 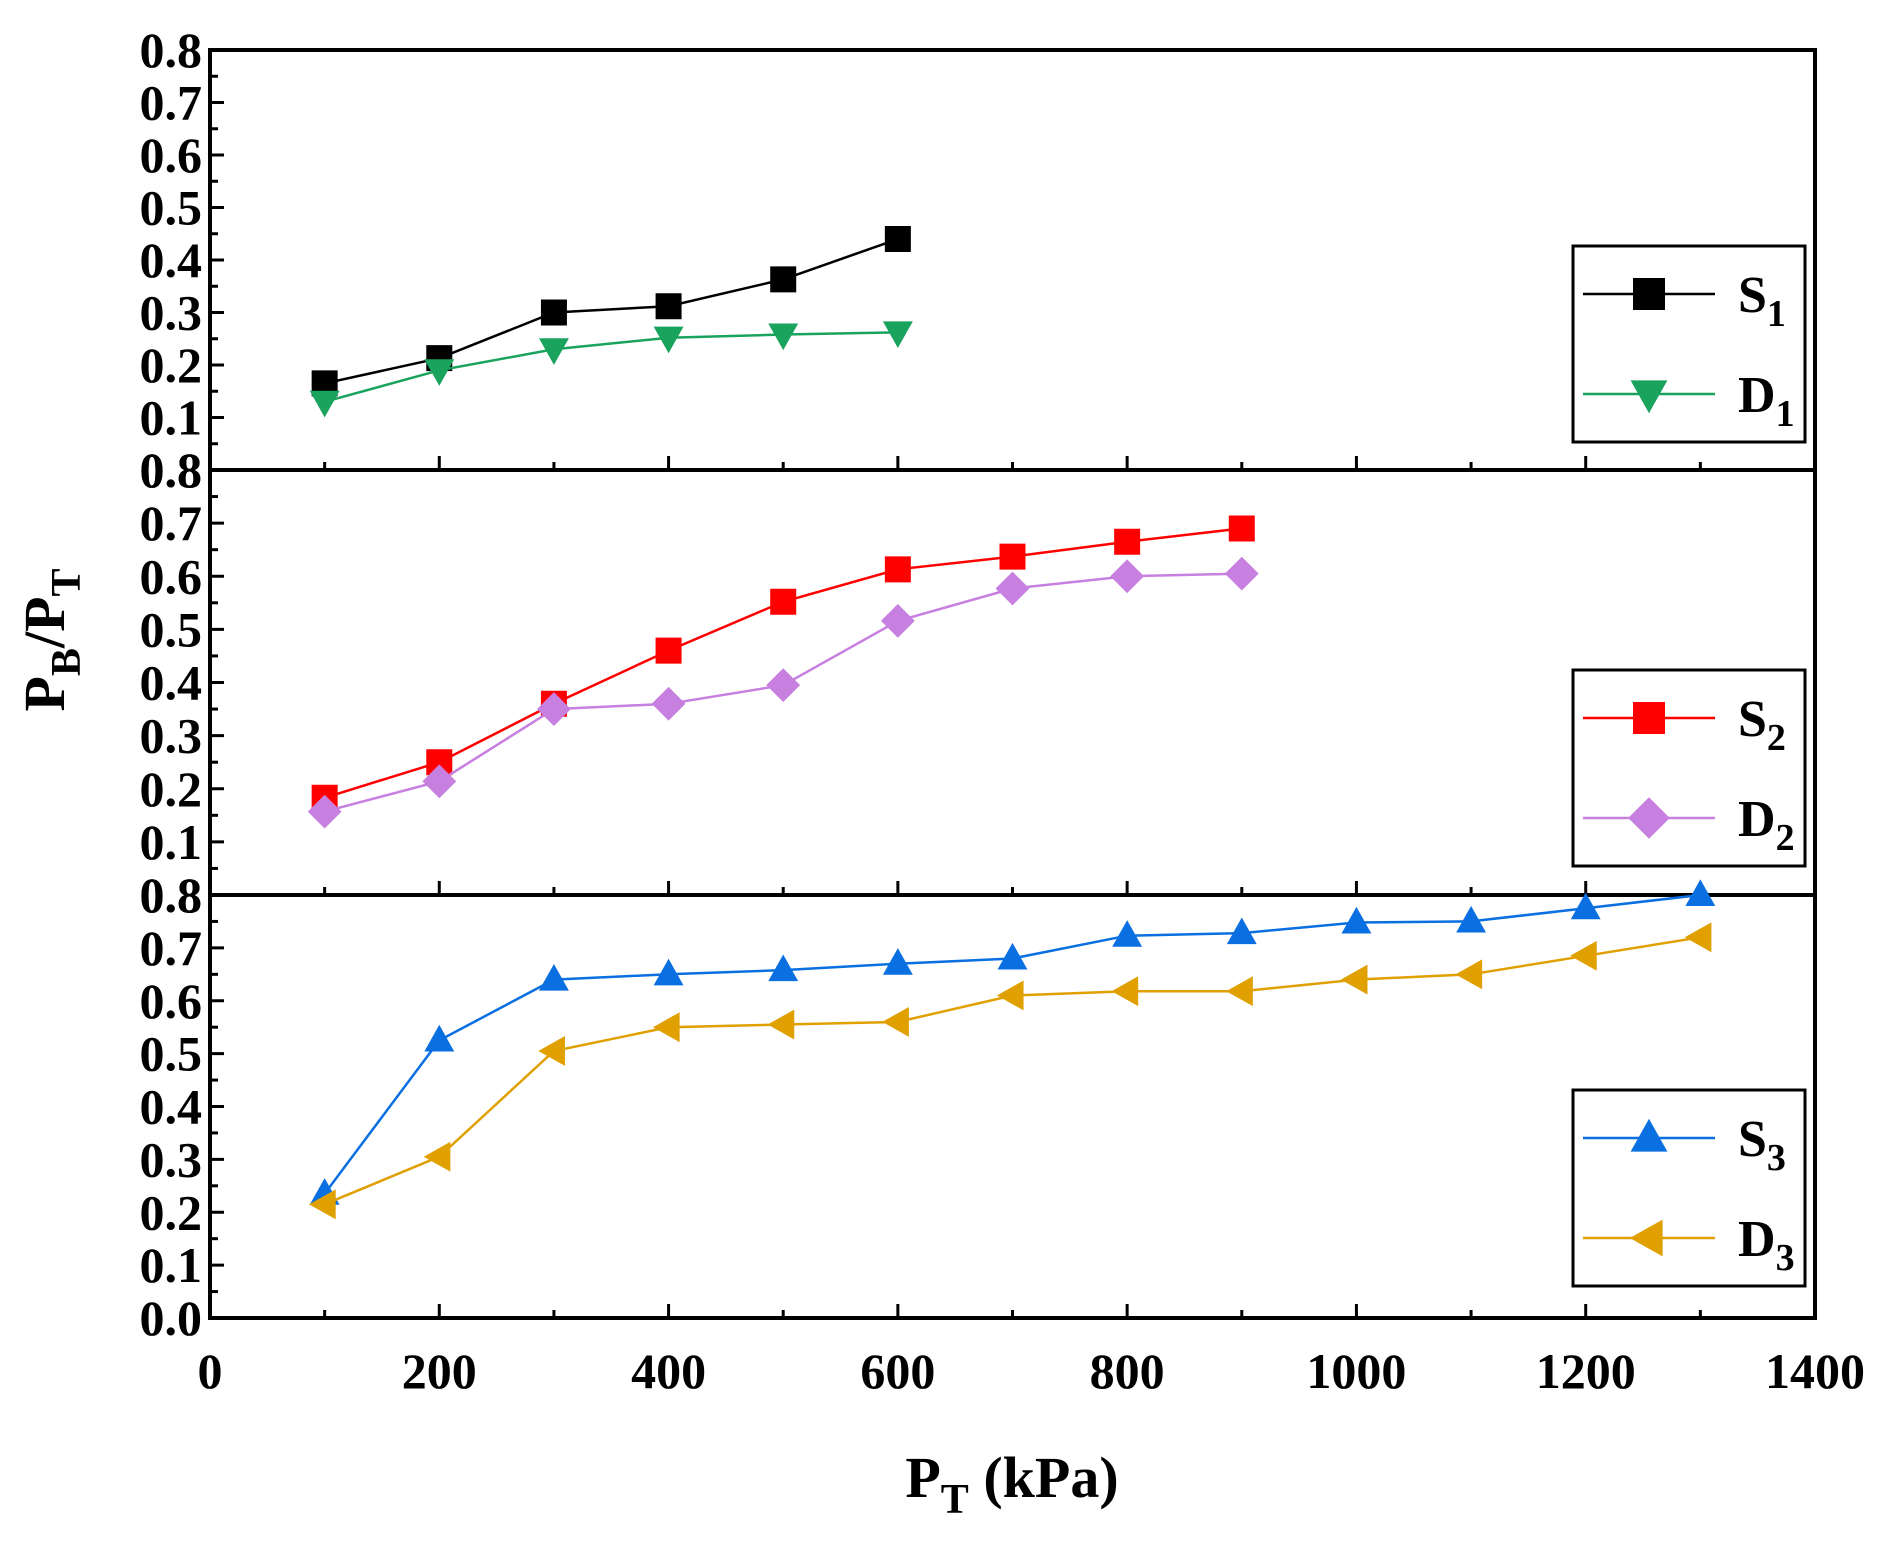 What do you see at coordinates (1815, 1371) in the screenshot?
I see `x-tick-label: 1400` at bounding box center [1815, 1371].